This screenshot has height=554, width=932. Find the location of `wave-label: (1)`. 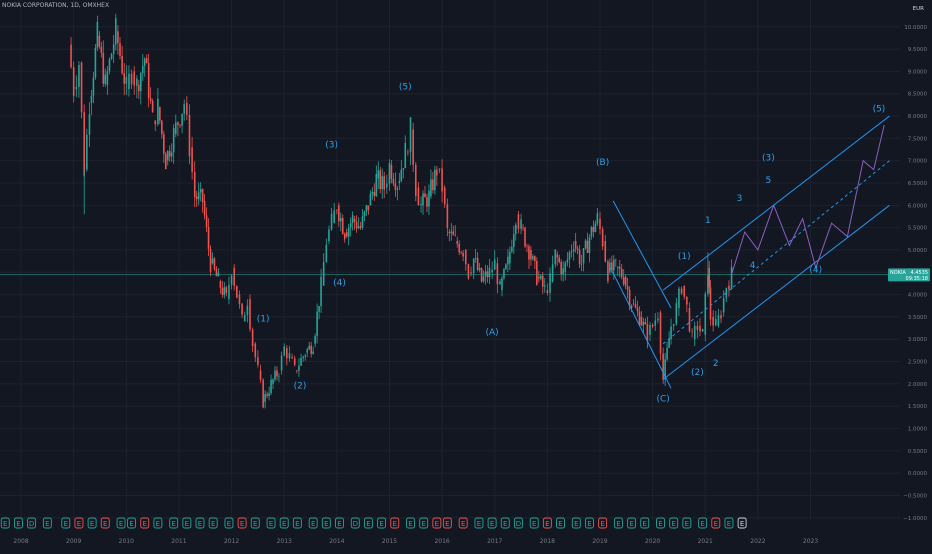

wave-label: (1) is located at coordinates (684, 257).